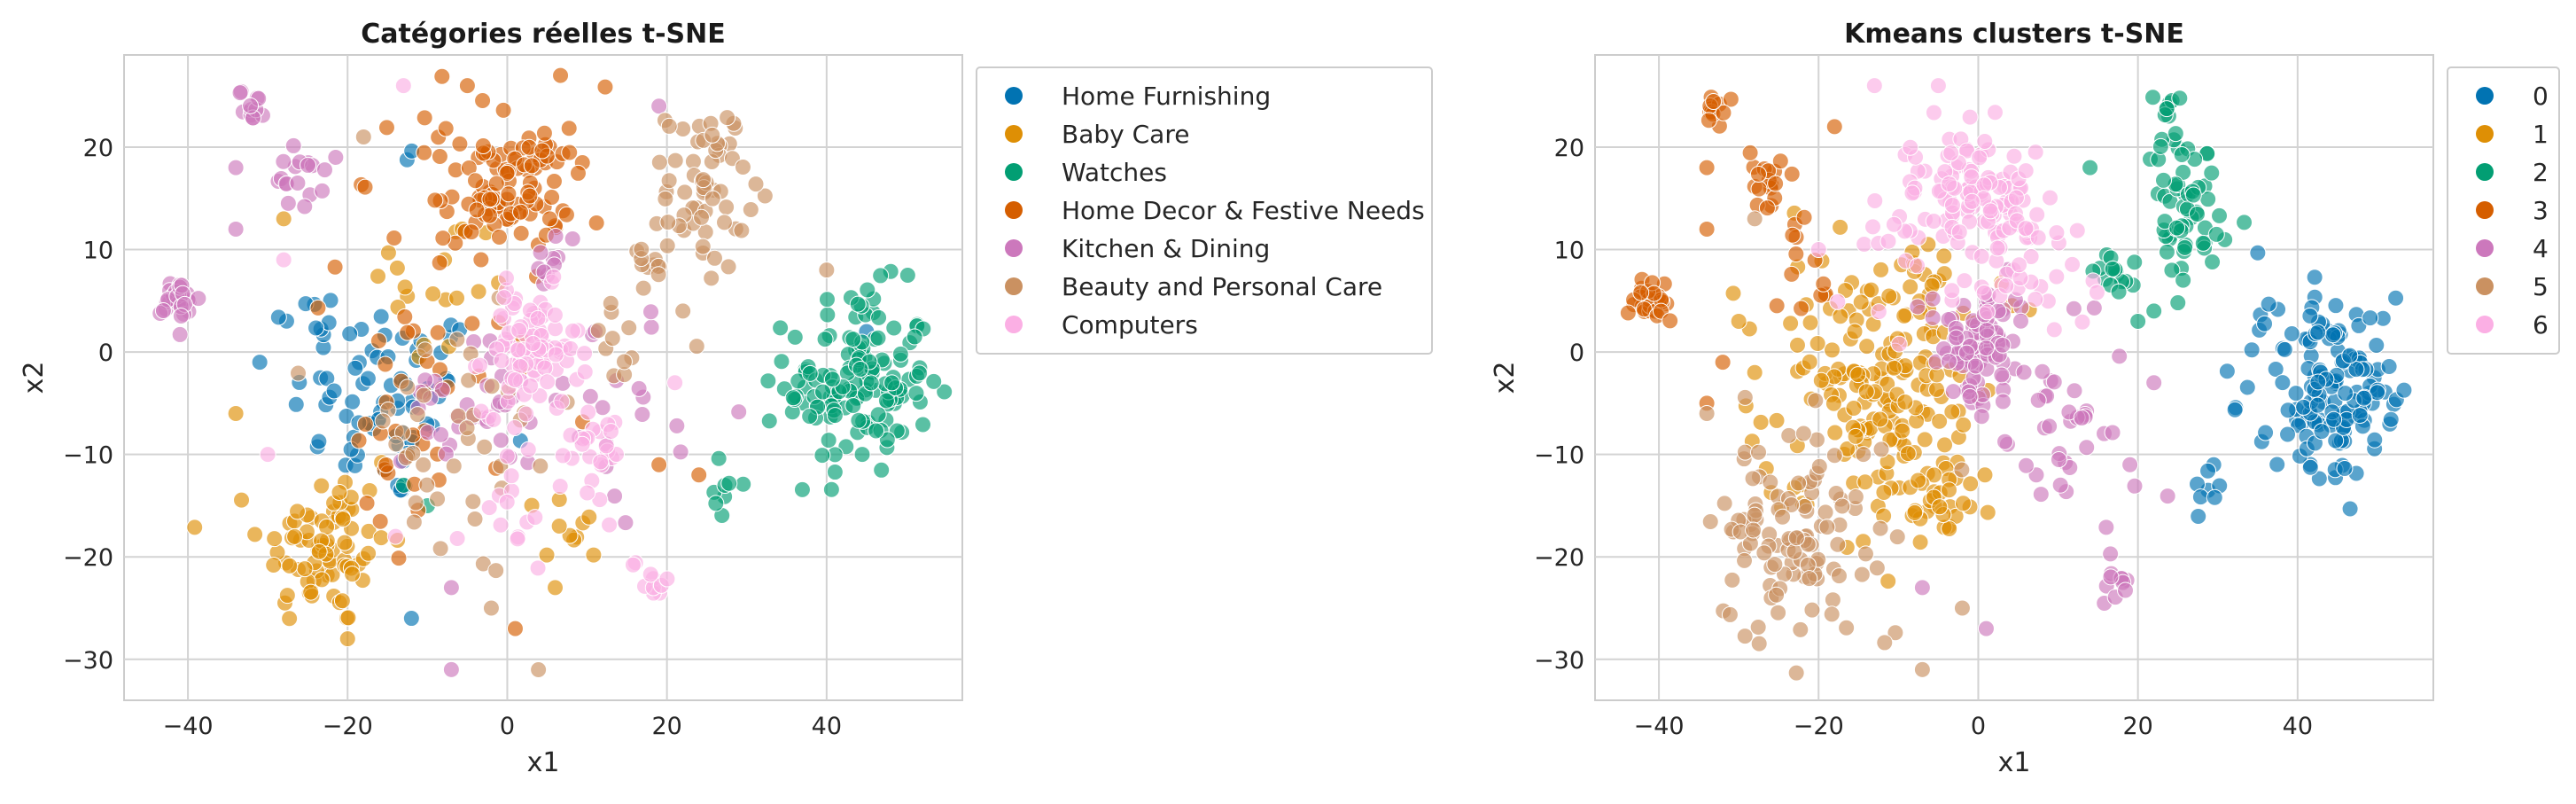 The image size is (2576, 804). I want to click on chart-title: Catégories réelles t-SNE, so click(543, 35).